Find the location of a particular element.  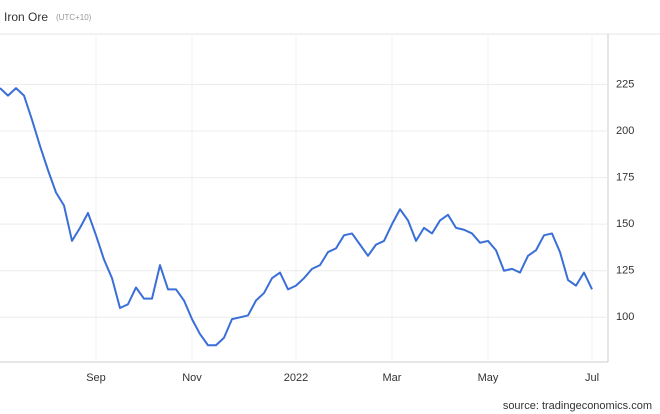

x-tick-label: Nov is located at coordinates (192, 378).